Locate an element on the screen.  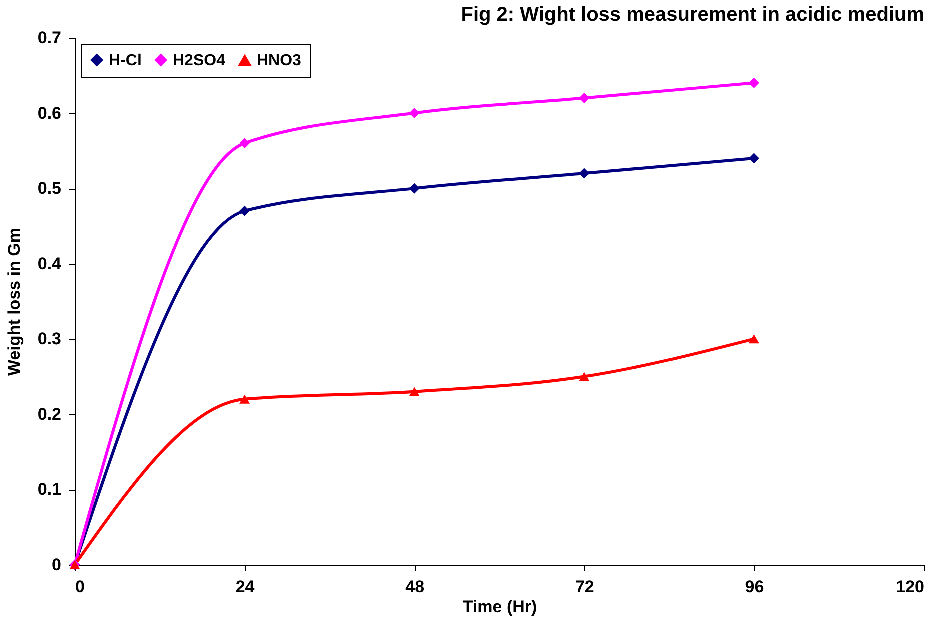
y-tick-label: 0.2 is located at coordinates (50, 414).